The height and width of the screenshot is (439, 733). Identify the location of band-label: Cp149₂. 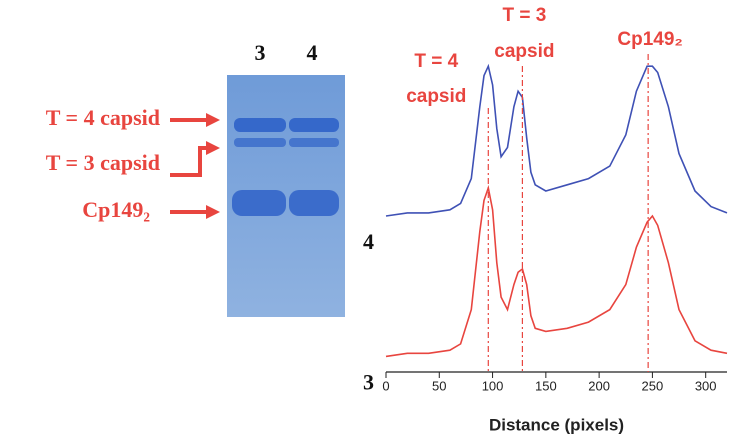
(116, 209).